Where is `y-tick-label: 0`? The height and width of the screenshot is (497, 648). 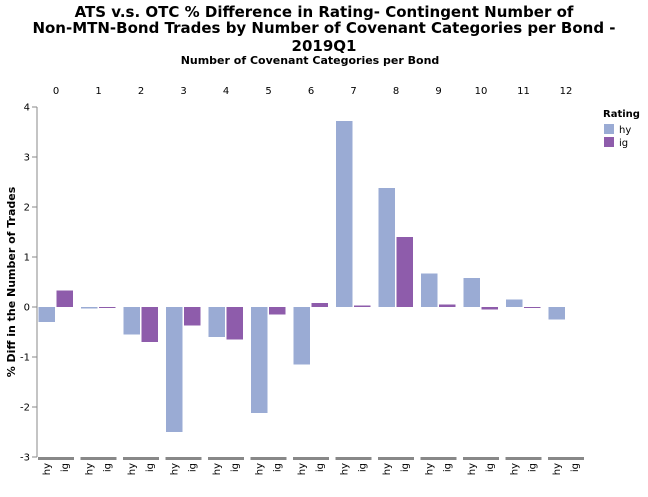
y-tick-label: 0 is located at coordinates (27, 308).